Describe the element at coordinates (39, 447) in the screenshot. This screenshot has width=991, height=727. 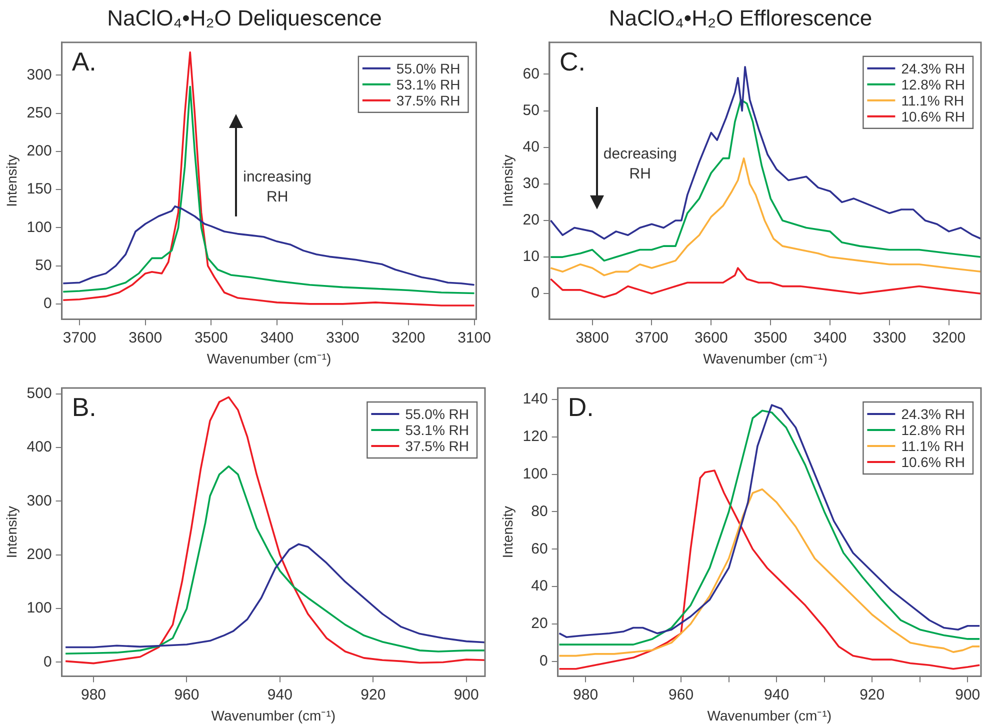
I see `y-tick-label: 400` at that location.